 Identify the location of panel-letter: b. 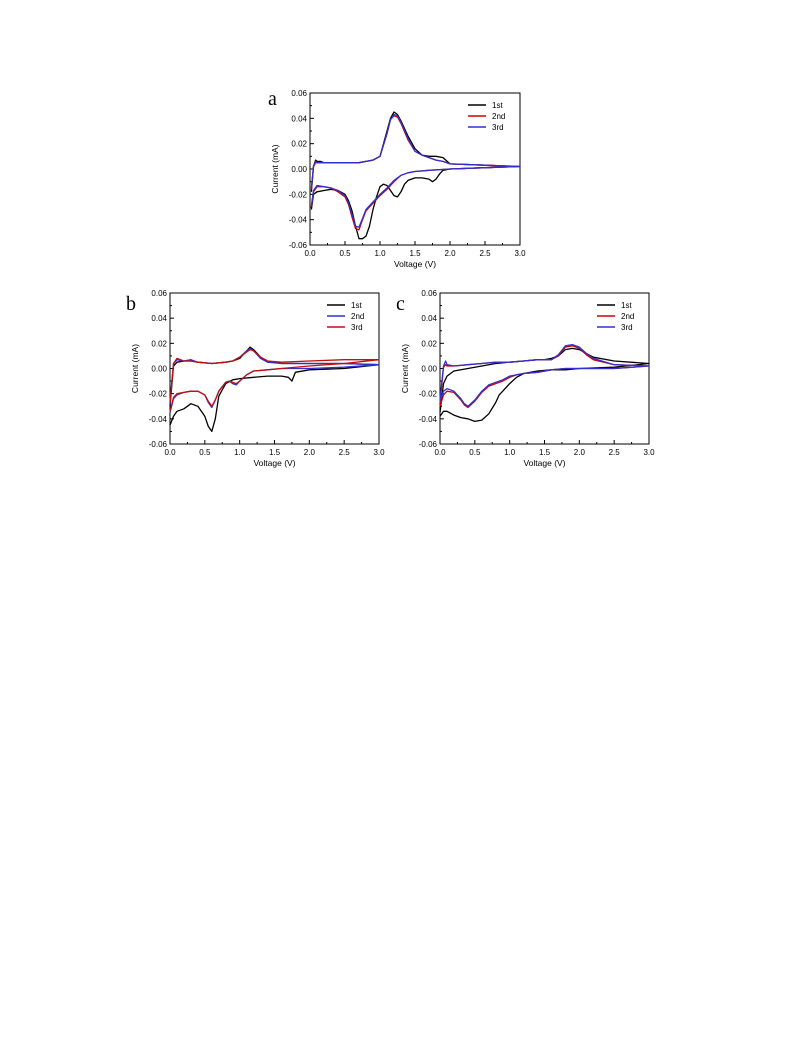
(131, 304).